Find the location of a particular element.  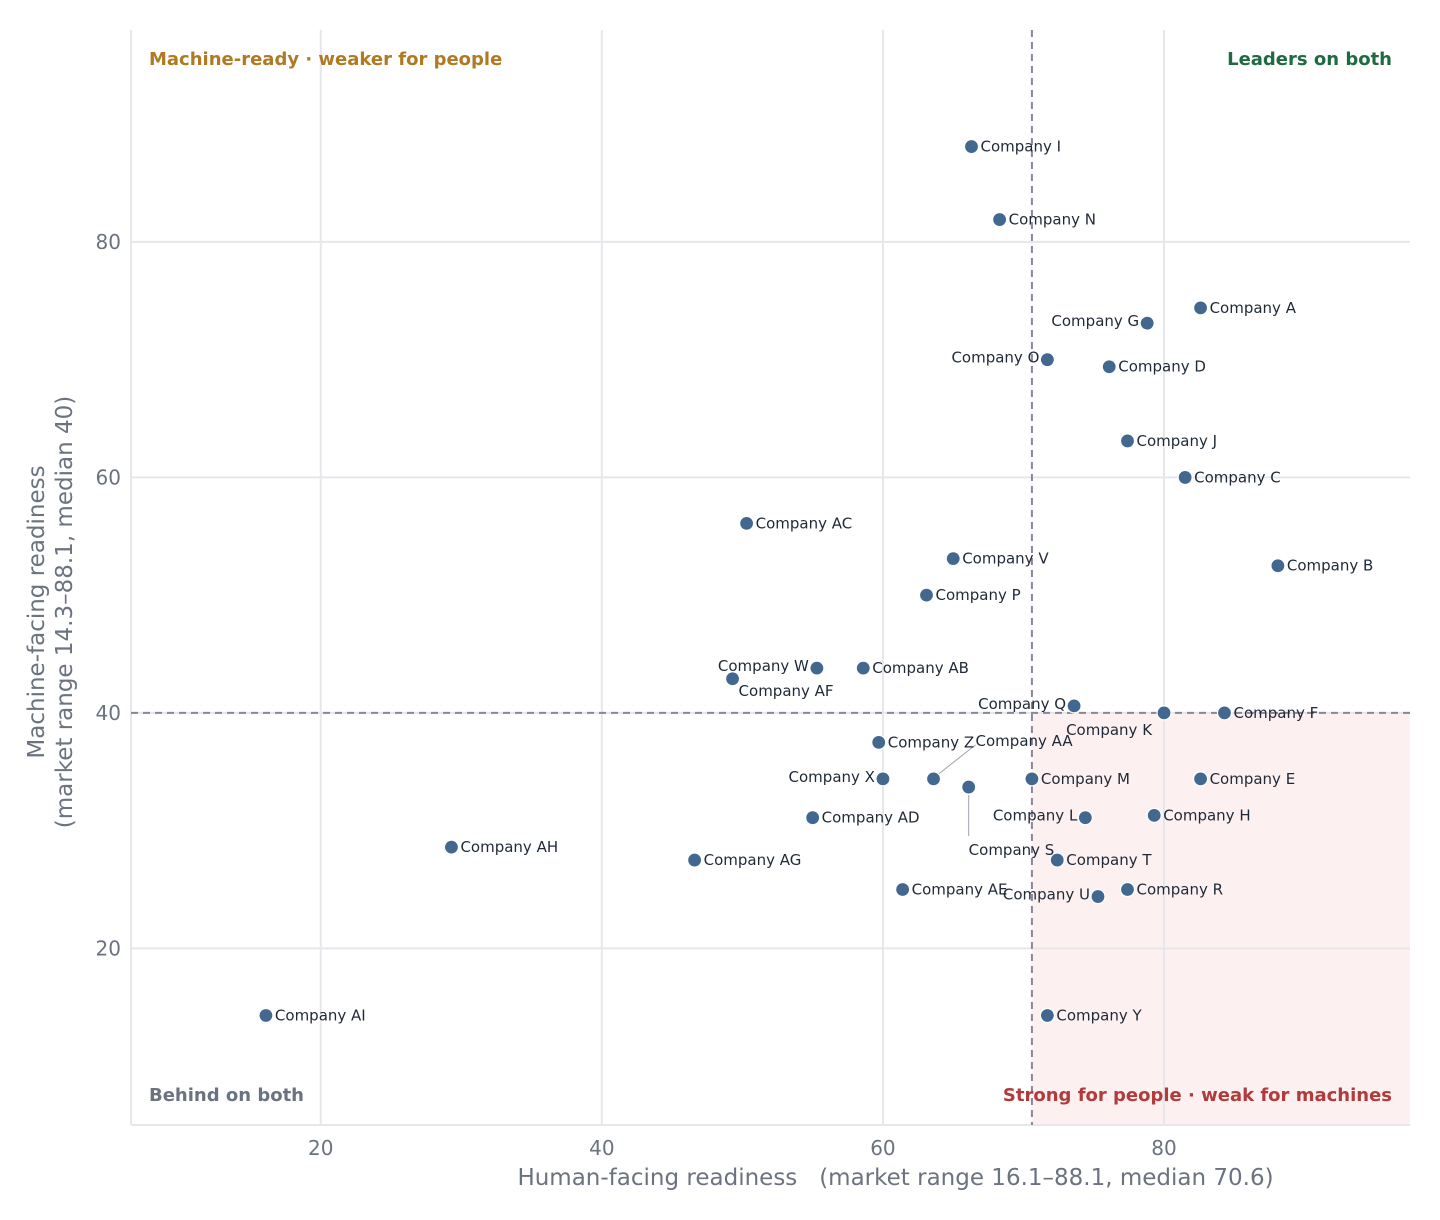

point-label: Company E is located at coordinates (1253, 779).